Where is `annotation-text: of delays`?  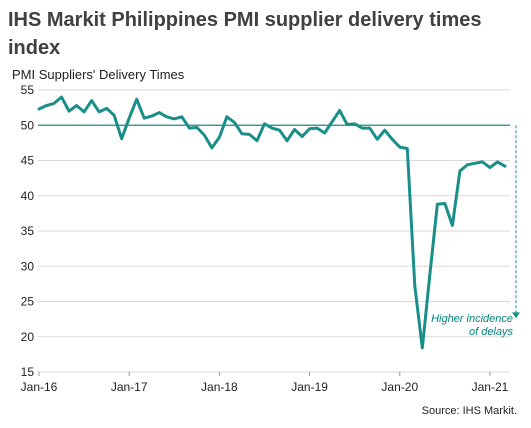
annotation-text: of delays is located at coordinates (491, 332).